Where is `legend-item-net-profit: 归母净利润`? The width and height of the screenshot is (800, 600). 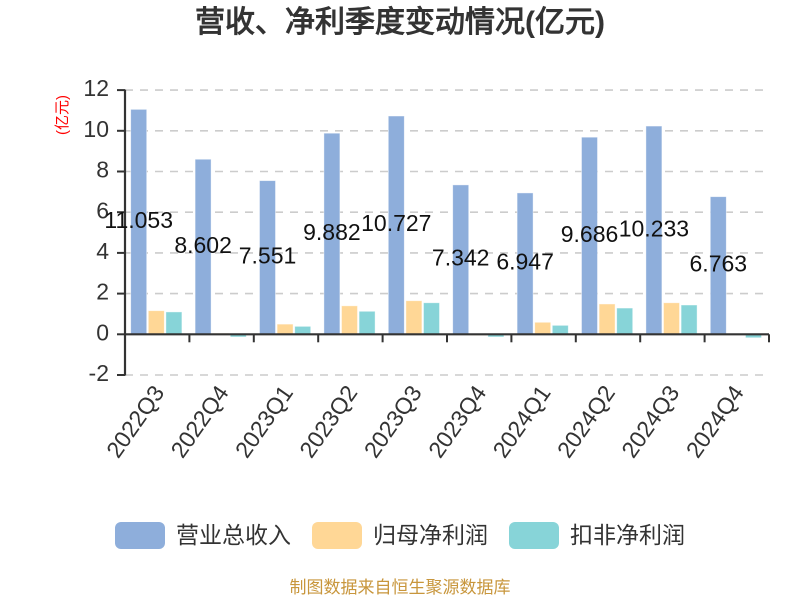
legend-item-net-profit: 归母净利润 is located at coordinates (400, 535).